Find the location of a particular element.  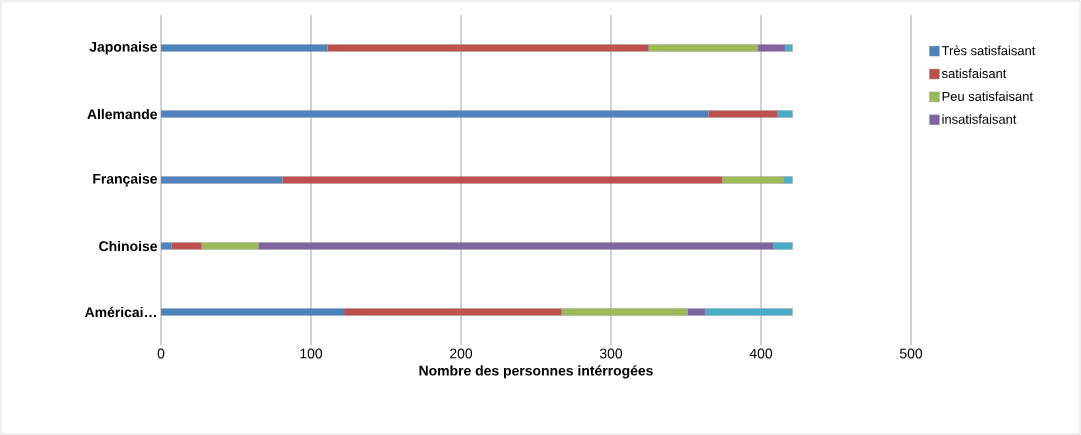

legend-label: insatisfaisant is located at coordinates (979, 119).